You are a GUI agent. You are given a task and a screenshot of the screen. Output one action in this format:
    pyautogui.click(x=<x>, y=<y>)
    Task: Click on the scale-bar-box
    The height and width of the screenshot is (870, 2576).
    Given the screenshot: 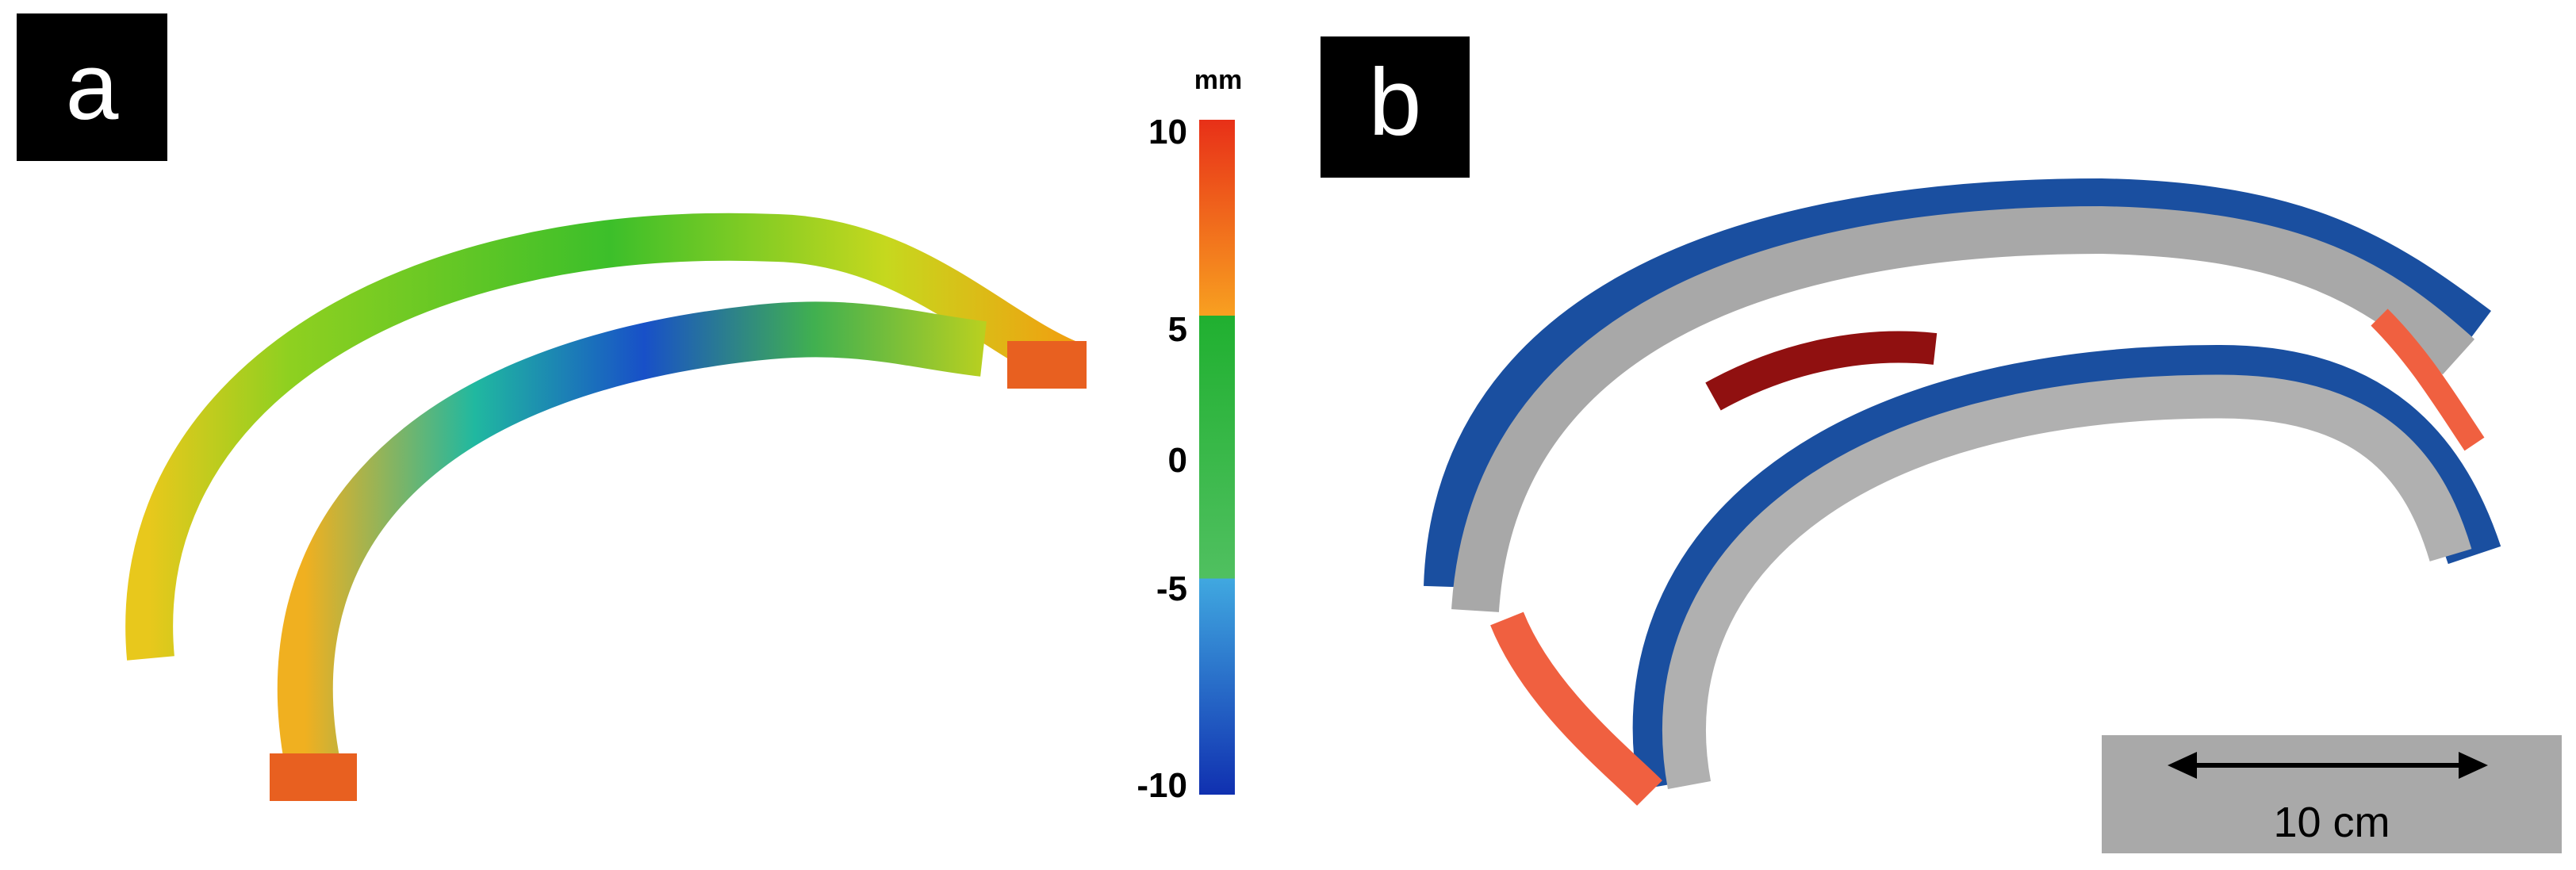 What is the action you would take?
    pyautogui.click(x=2332, y=794)
    